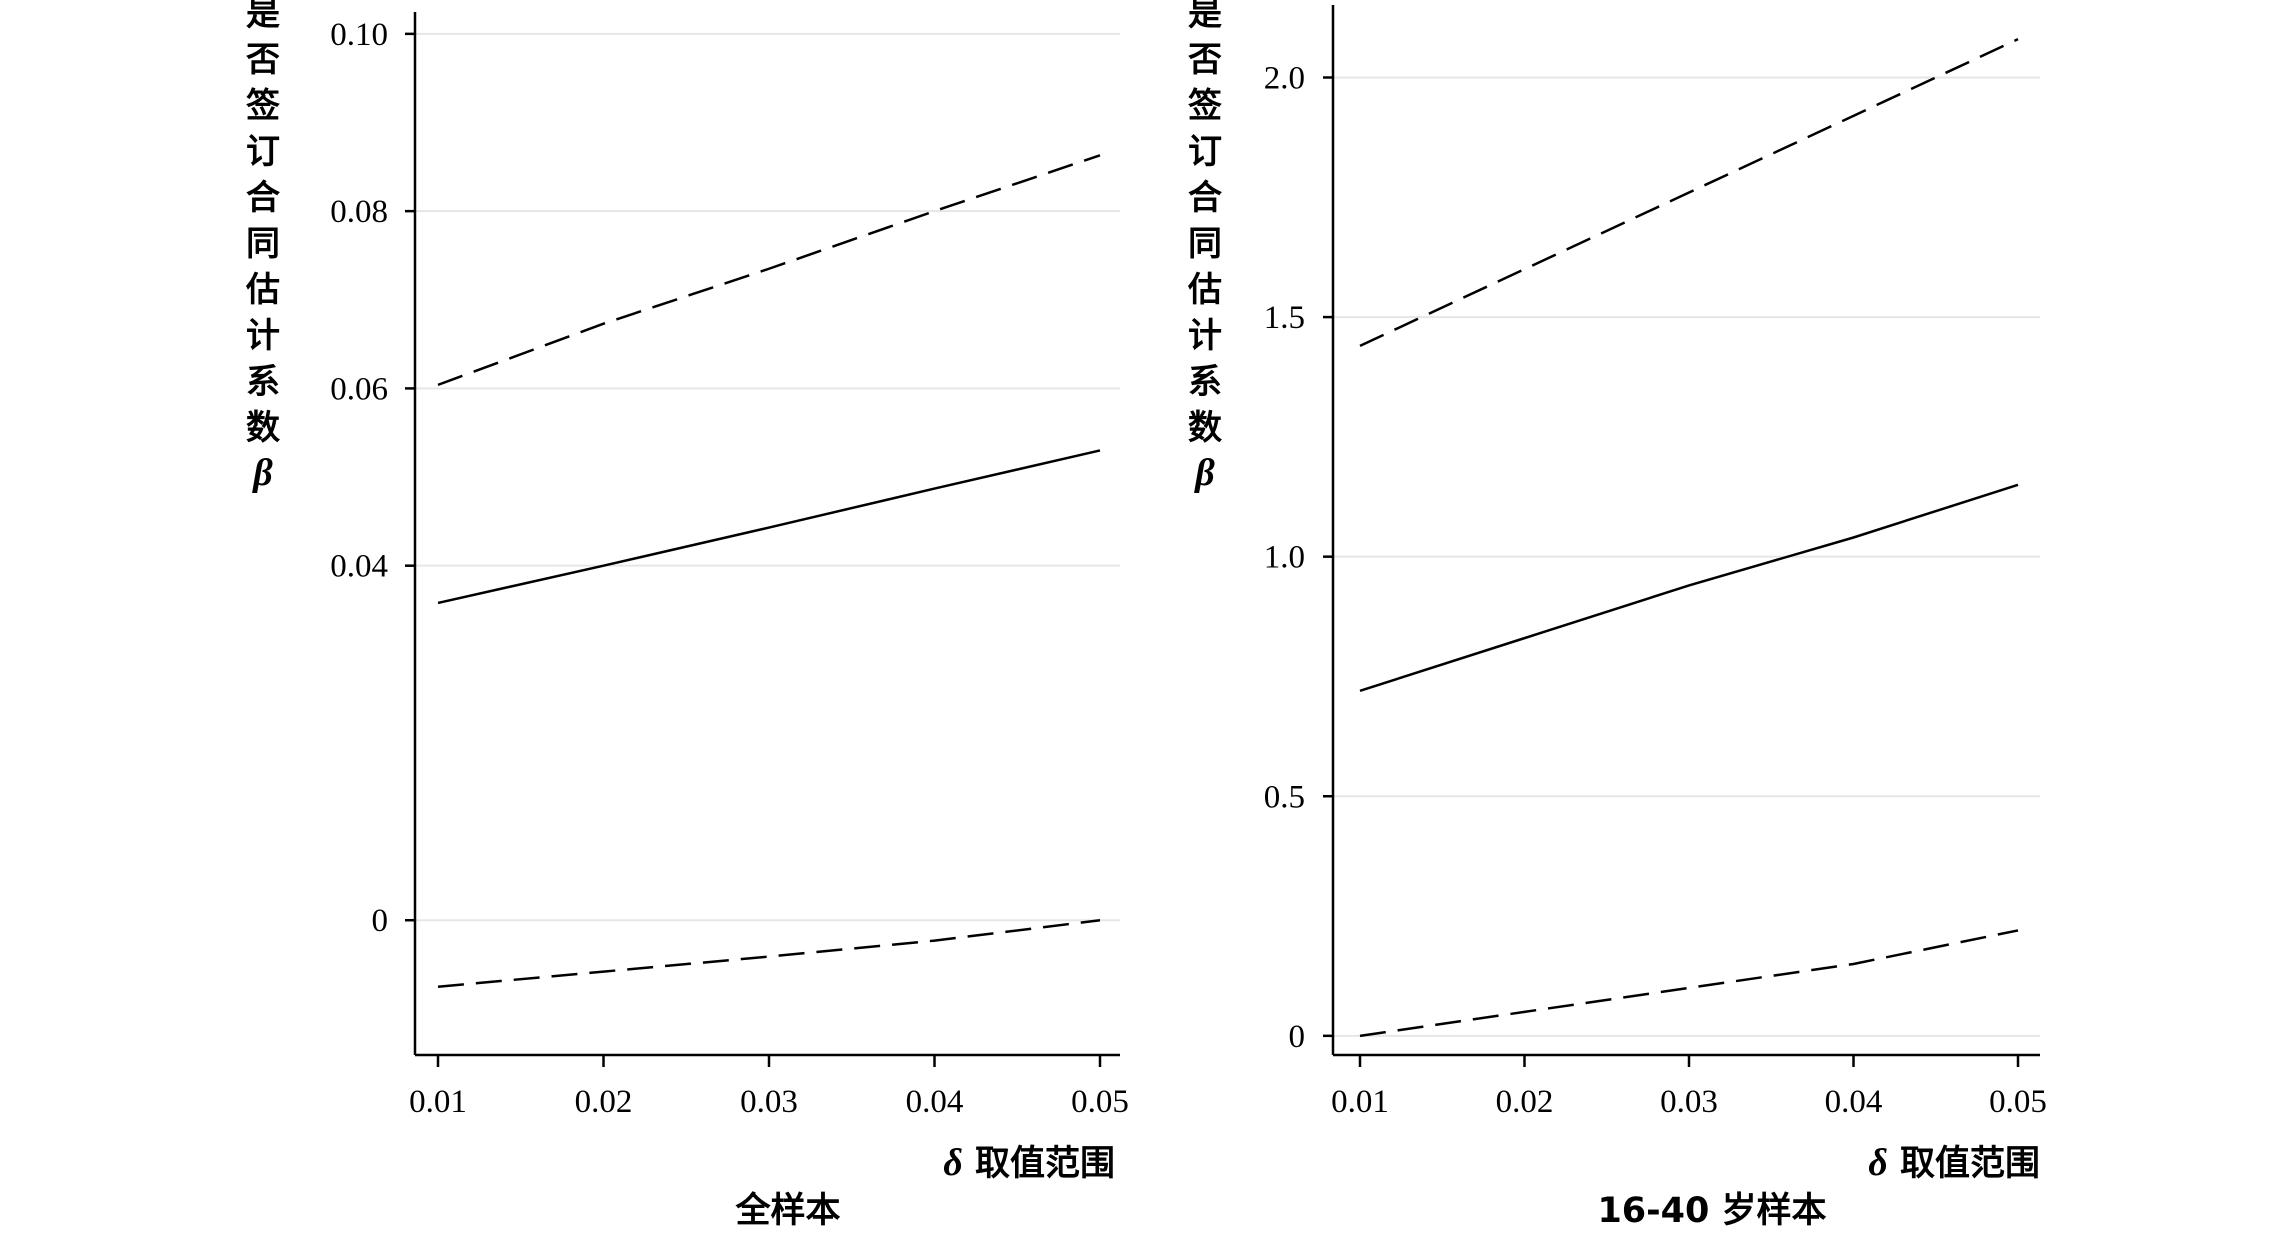 The height and width of the screenshot is (1236, 2283). What do you see at coordinates (1284, 797) in the screenshot?
I see `y-tick-label: 0.5` at bounding box center [1284, 797].